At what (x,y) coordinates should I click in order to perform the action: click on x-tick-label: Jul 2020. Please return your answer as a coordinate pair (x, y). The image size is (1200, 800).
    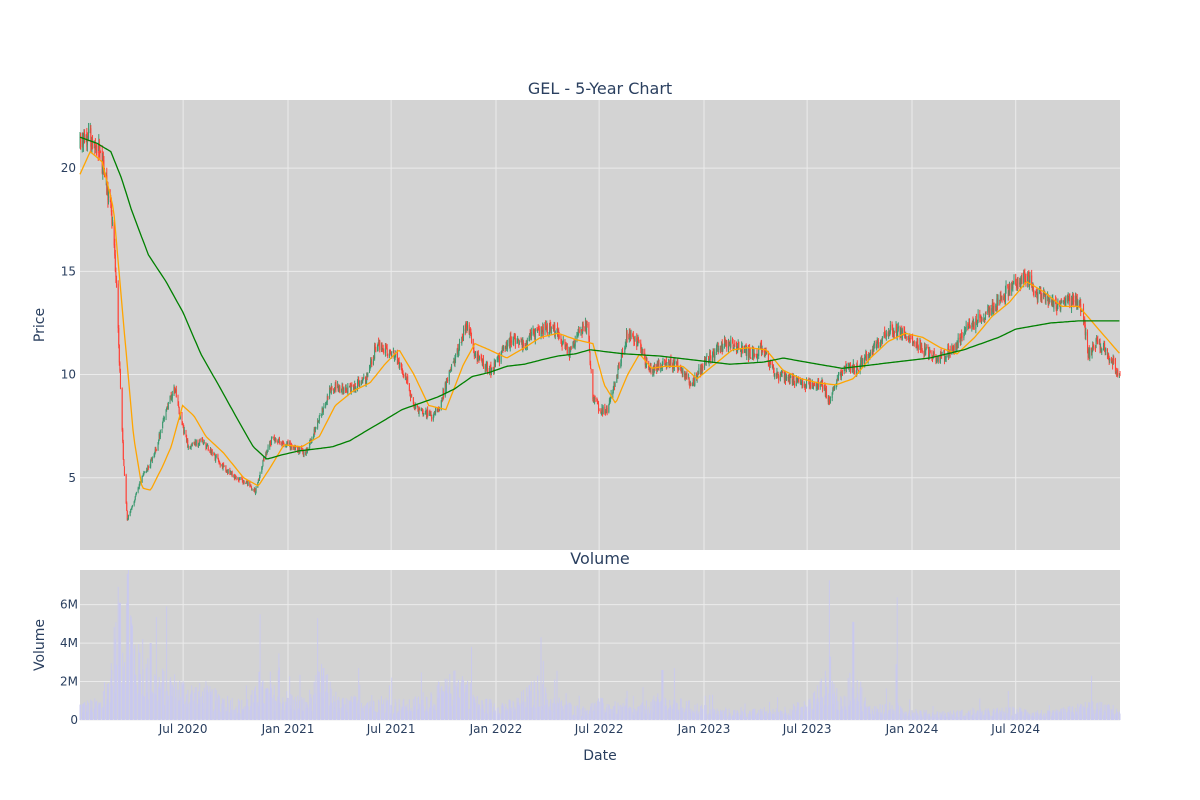
    Looking at the image, I should click on (183, 729).